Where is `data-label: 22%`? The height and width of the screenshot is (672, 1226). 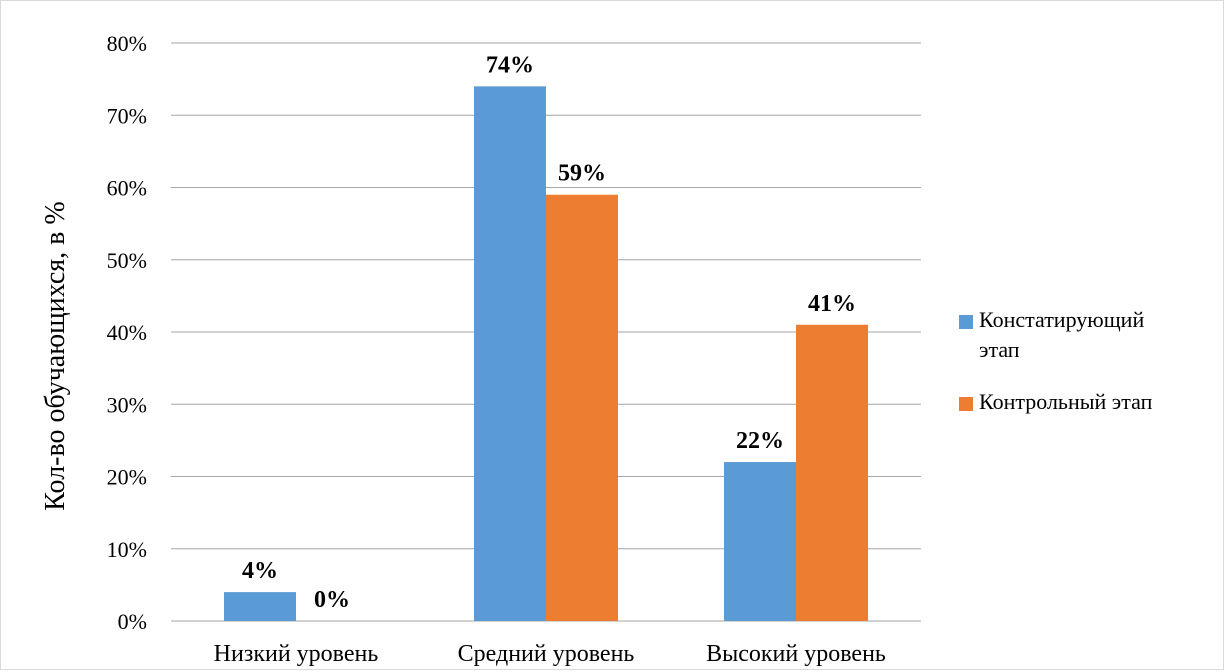
data-label: 22% is located at coordinates (760, 441).